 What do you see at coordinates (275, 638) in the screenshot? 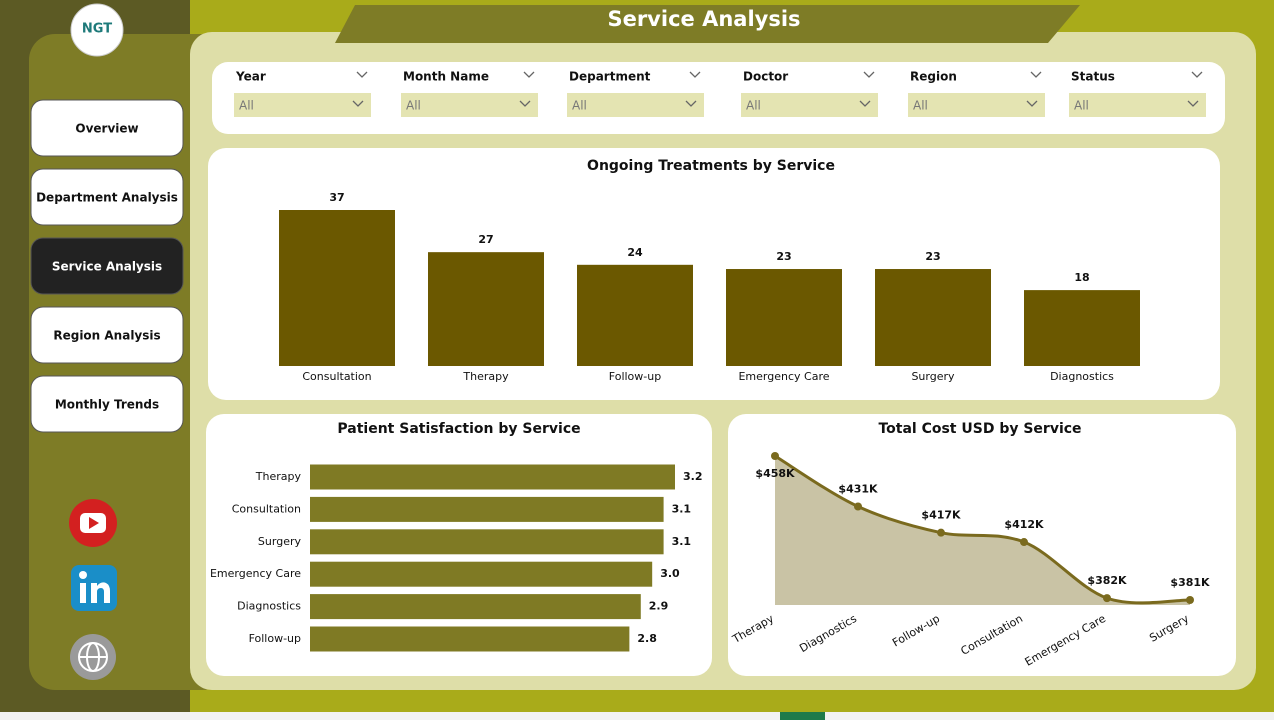
I see `y-tick-label: Follow-up` at bounding box center [275, 638].